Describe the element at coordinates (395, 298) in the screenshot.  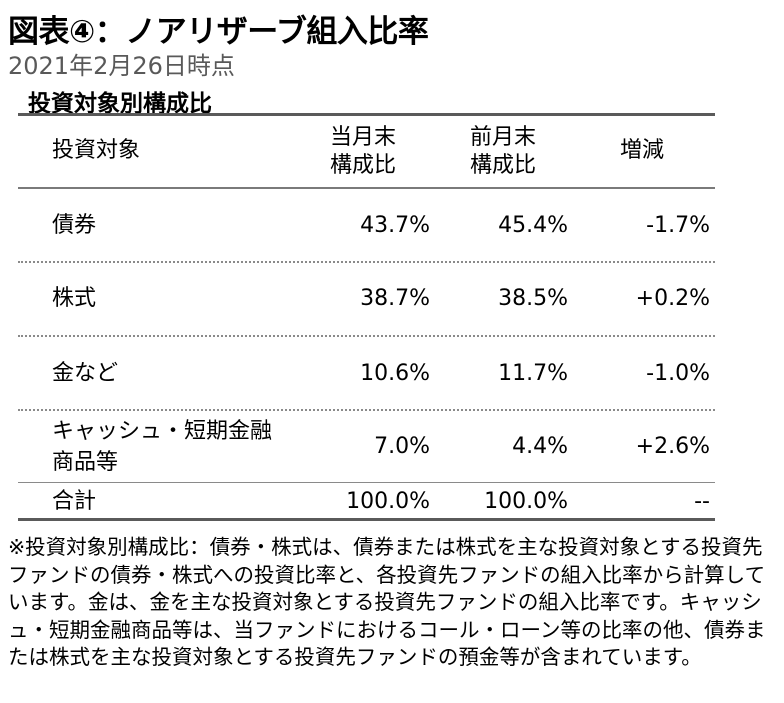
I see `current-ratio: 38.7%` at that location.